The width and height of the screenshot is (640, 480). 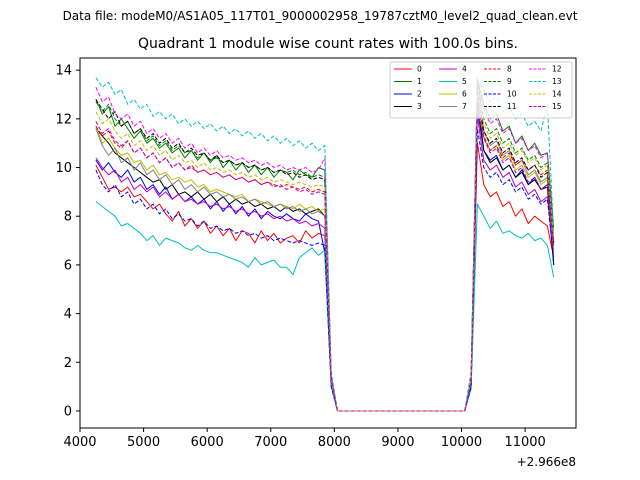 What do you see at coordinates (509, 69) in the screenshot?
I see `legend-label-8: 8` at bounding box center [509, 69].